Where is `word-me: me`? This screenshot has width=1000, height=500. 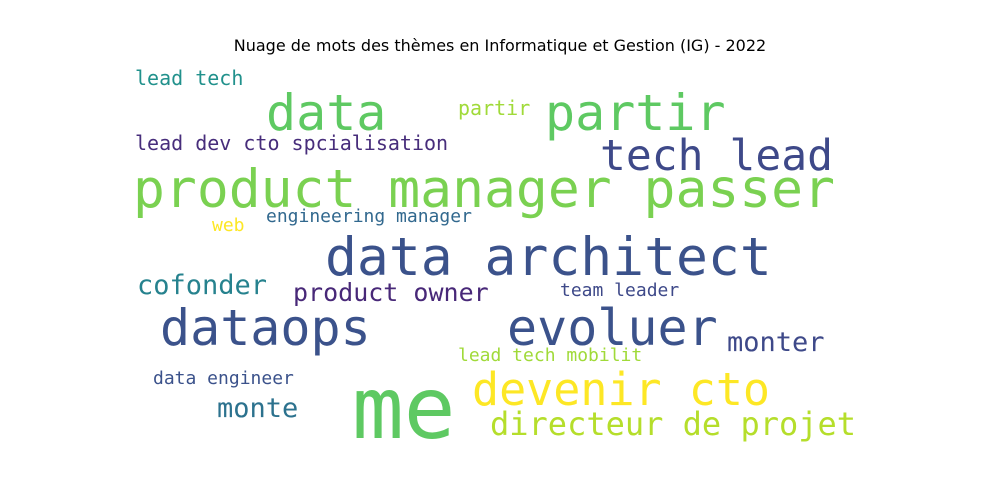 word-me: me is located at coordinates (404, 409).